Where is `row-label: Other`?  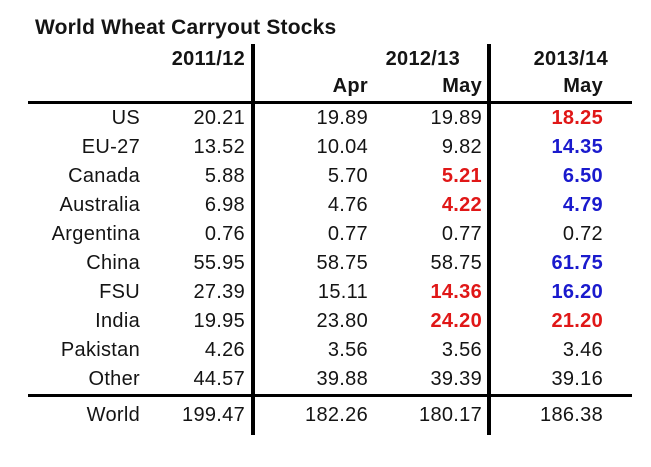 row-label: Other is located at coordinates (114, 379).